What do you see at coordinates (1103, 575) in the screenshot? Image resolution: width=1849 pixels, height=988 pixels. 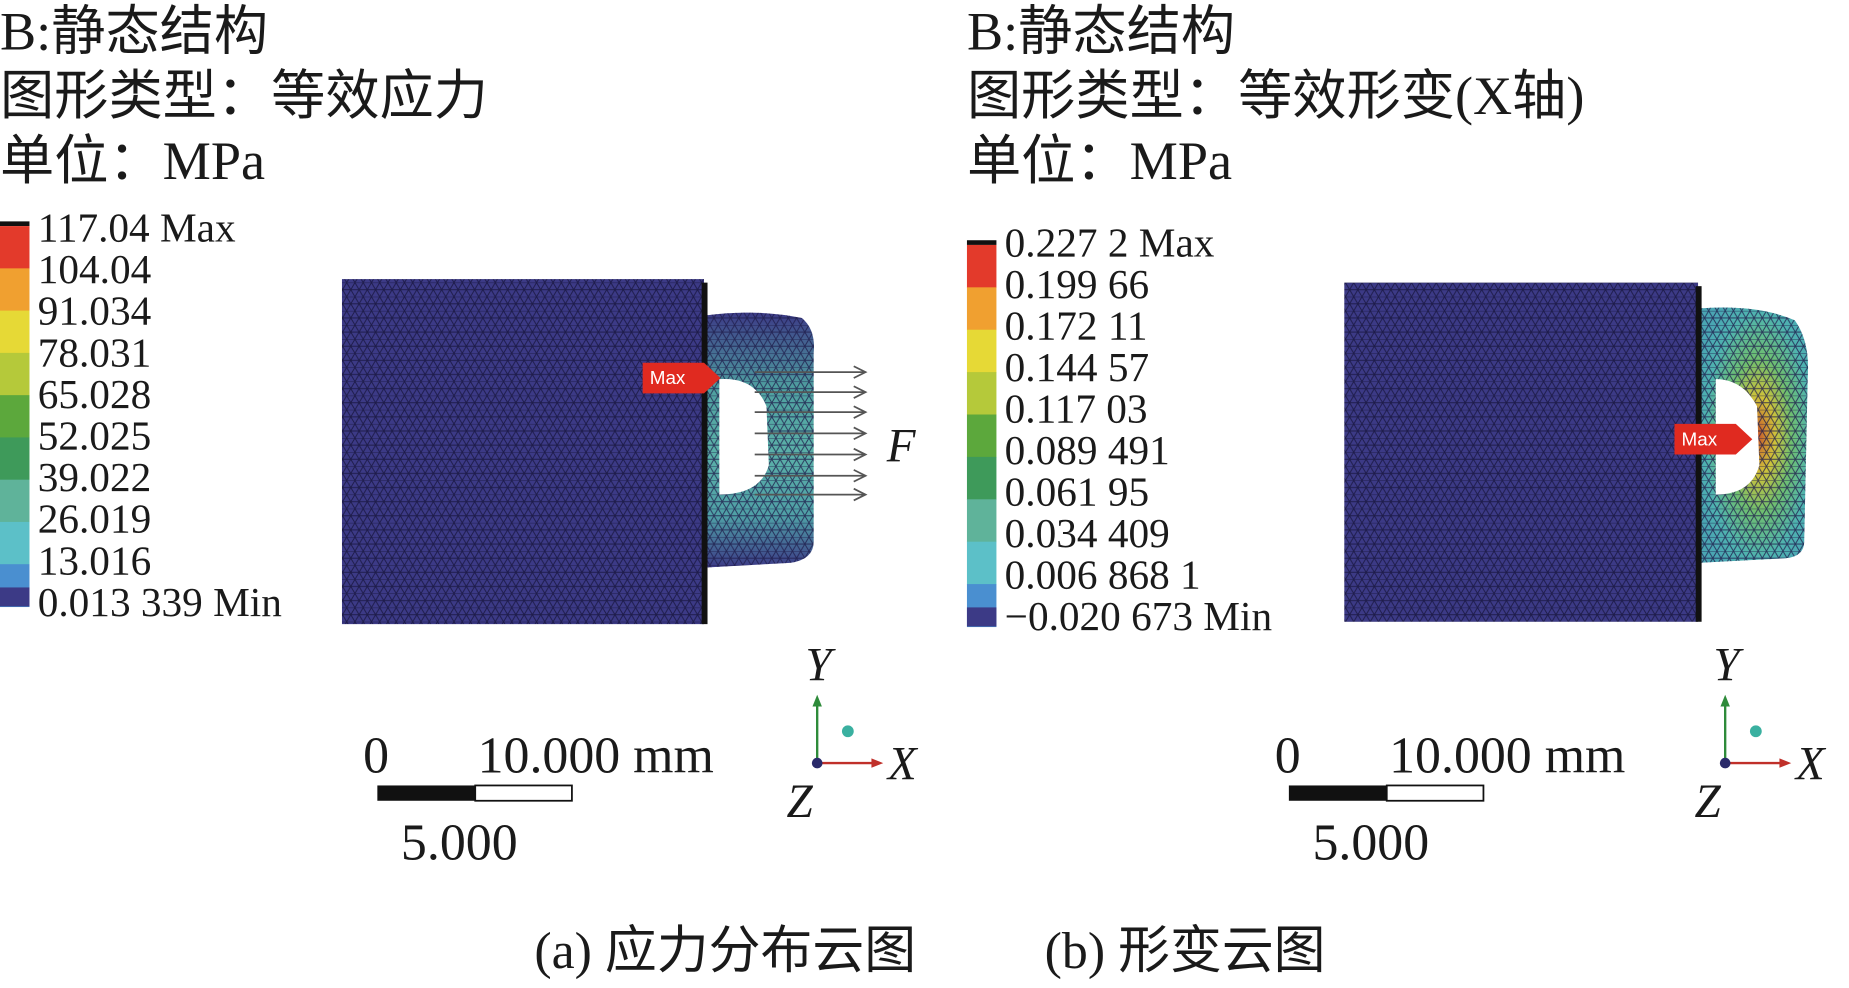 I see `legend-label: 0.006 868 1` at bounding box center [1103, 575].